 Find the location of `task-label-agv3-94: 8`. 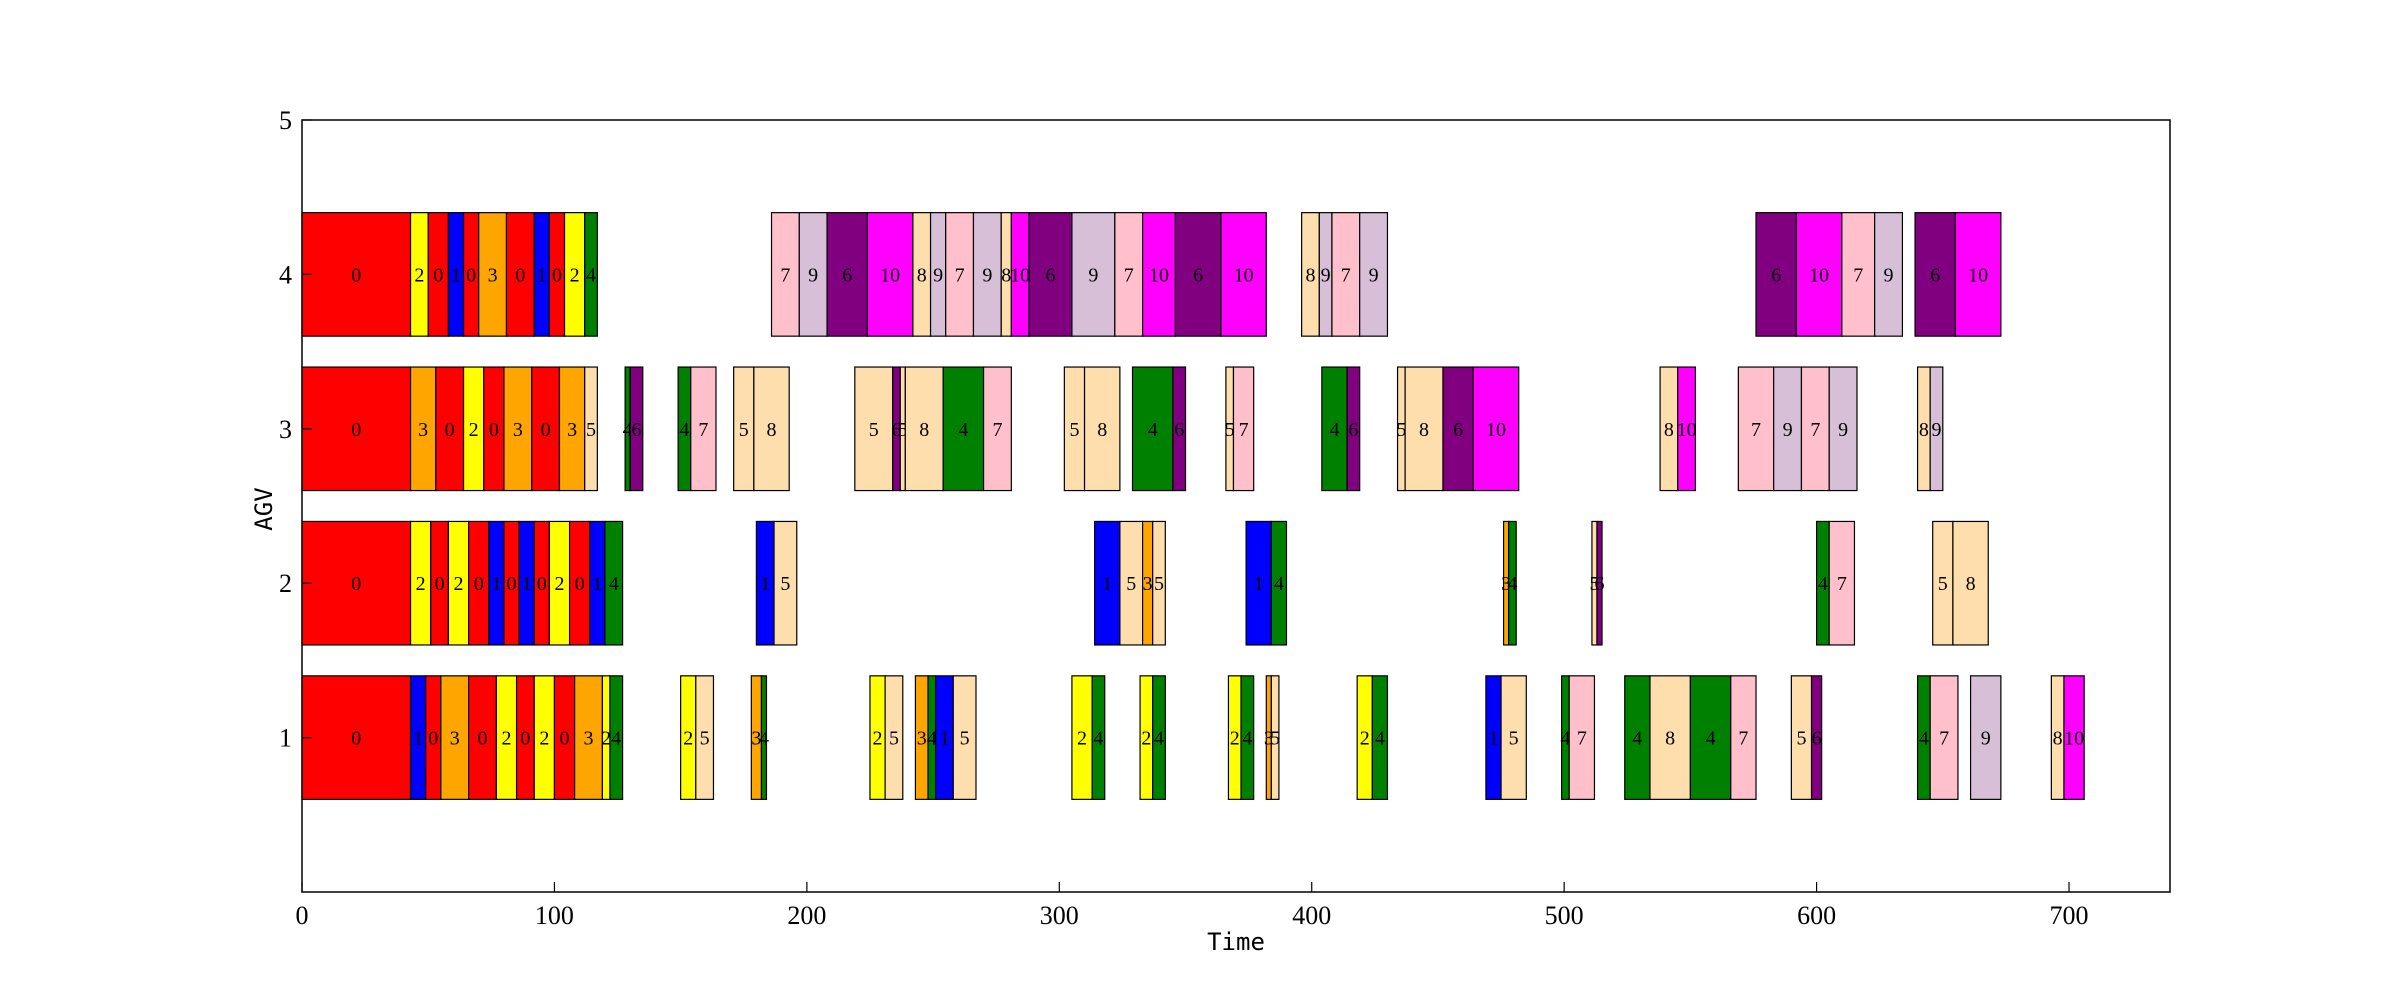

task-label-agv3-94: 8 is located at coordinates (924, 430).